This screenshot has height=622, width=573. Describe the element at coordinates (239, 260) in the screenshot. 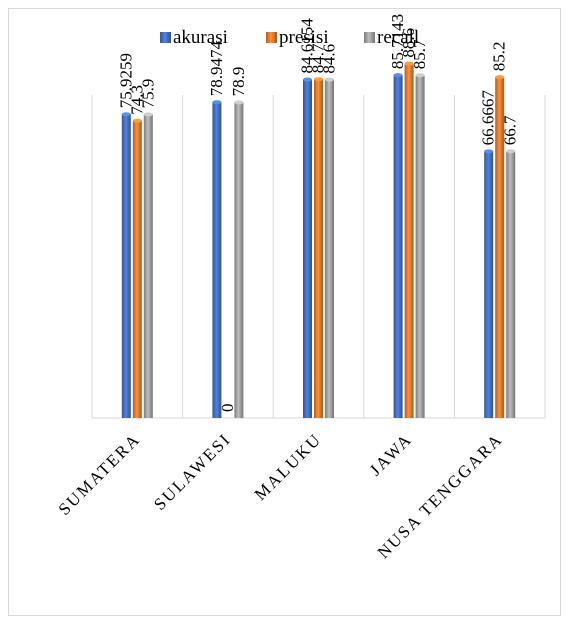

I see `bar-sulawesi-recall` at that location.